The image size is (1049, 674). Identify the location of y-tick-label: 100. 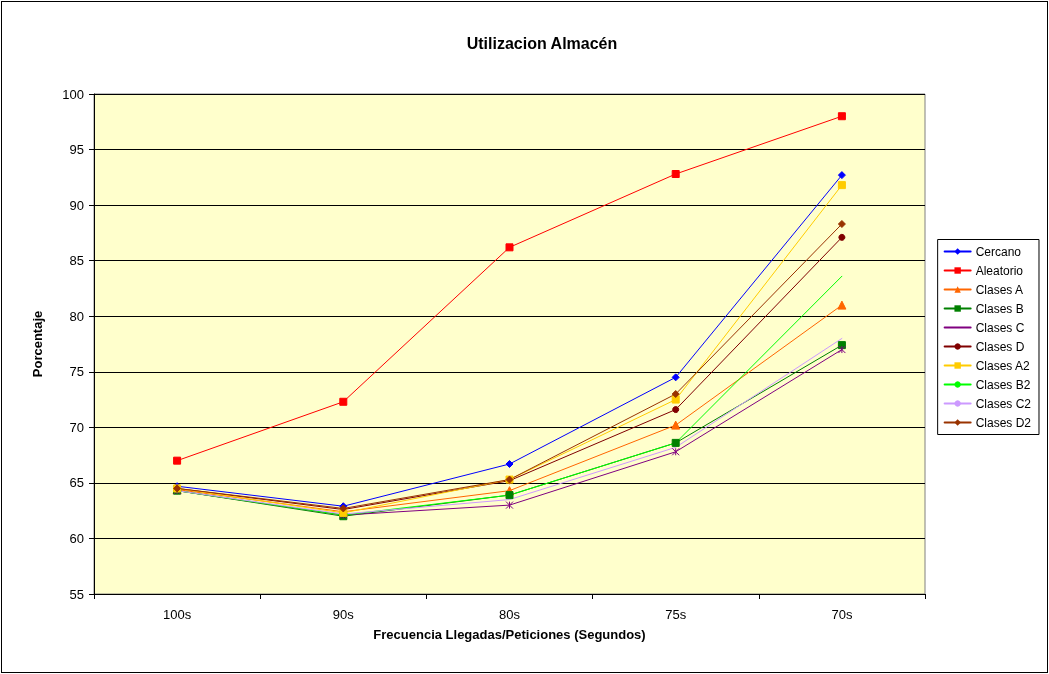
(73, 94).